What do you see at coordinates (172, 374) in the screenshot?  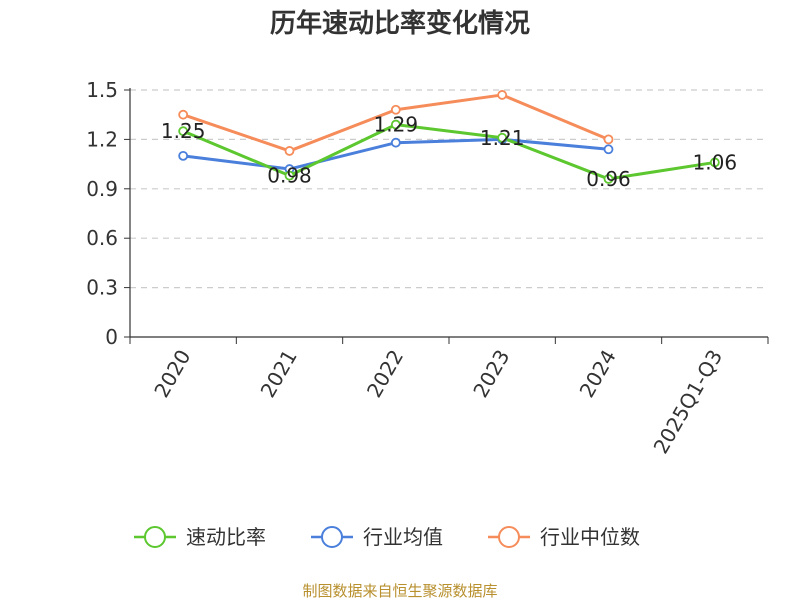 I see `x-tick-label: 2020` at bounding box center [172, 374].